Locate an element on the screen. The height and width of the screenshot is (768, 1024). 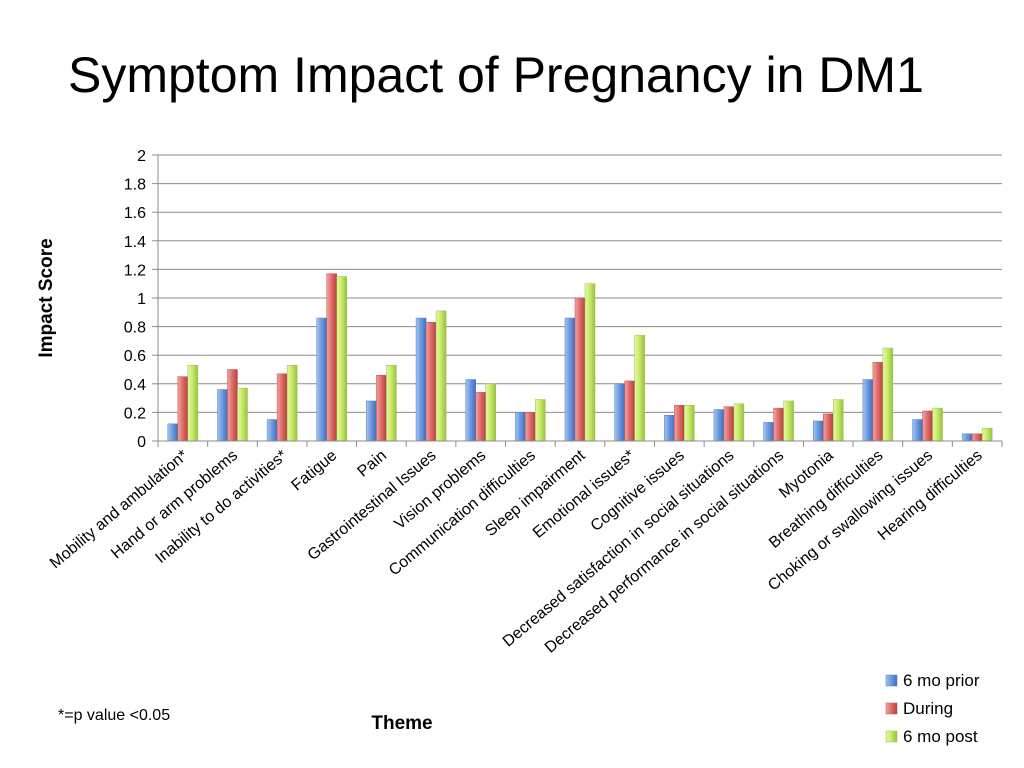
y-tick-label: 1.8 is located at coordinates (135, 185).